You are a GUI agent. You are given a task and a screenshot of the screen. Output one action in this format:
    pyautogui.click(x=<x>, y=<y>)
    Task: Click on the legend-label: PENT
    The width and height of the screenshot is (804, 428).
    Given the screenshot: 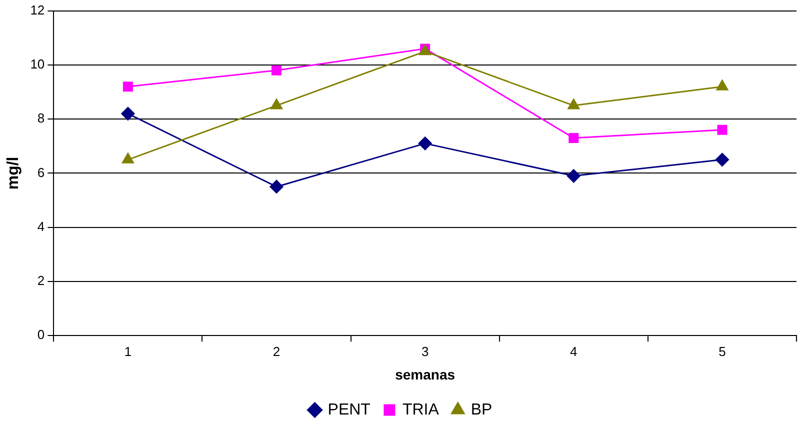 What is the action you would take?
    pyautogui.click(x=349, y=409)
    